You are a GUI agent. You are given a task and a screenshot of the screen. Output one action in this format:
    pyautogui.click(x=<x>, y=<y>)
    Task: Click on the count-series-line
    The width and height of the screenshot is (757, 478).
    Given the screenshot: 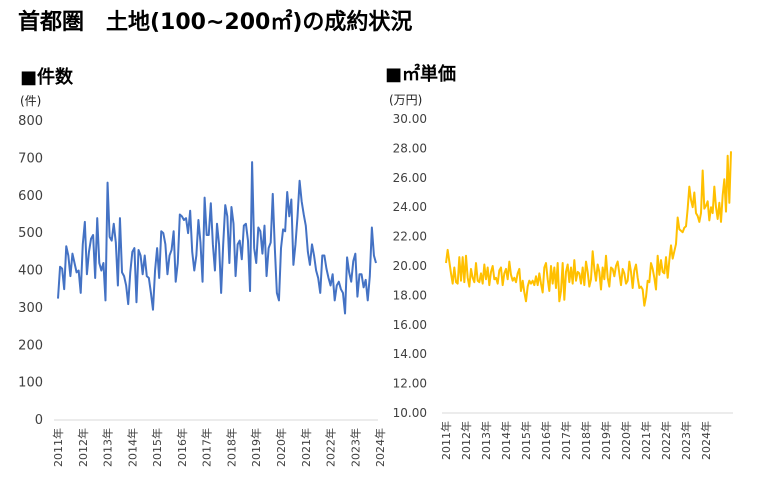 What is the action you would take?
    pyautogui.click(x=217, y=238)
    